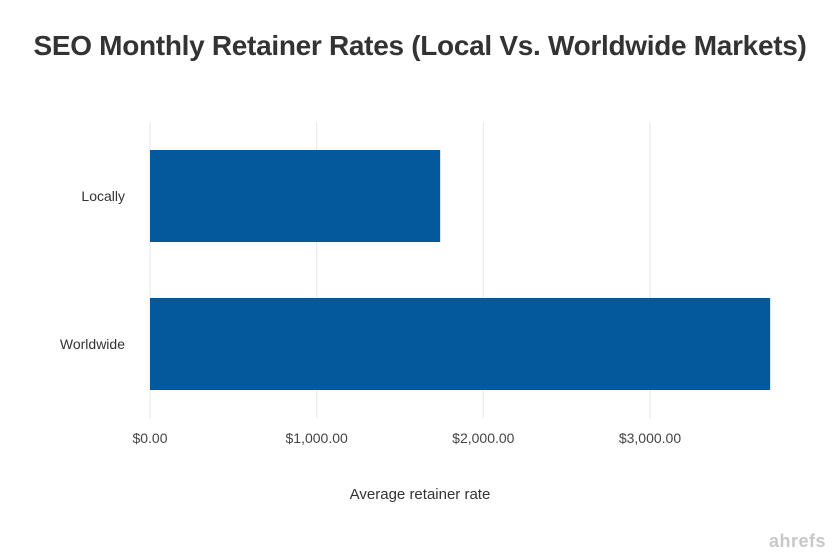 The width and height of the screenshot is (840, 560). What do you see at coordinates (295, 196) in the screenshot?
I see `bar-locally` at bounding box center [295, 196].